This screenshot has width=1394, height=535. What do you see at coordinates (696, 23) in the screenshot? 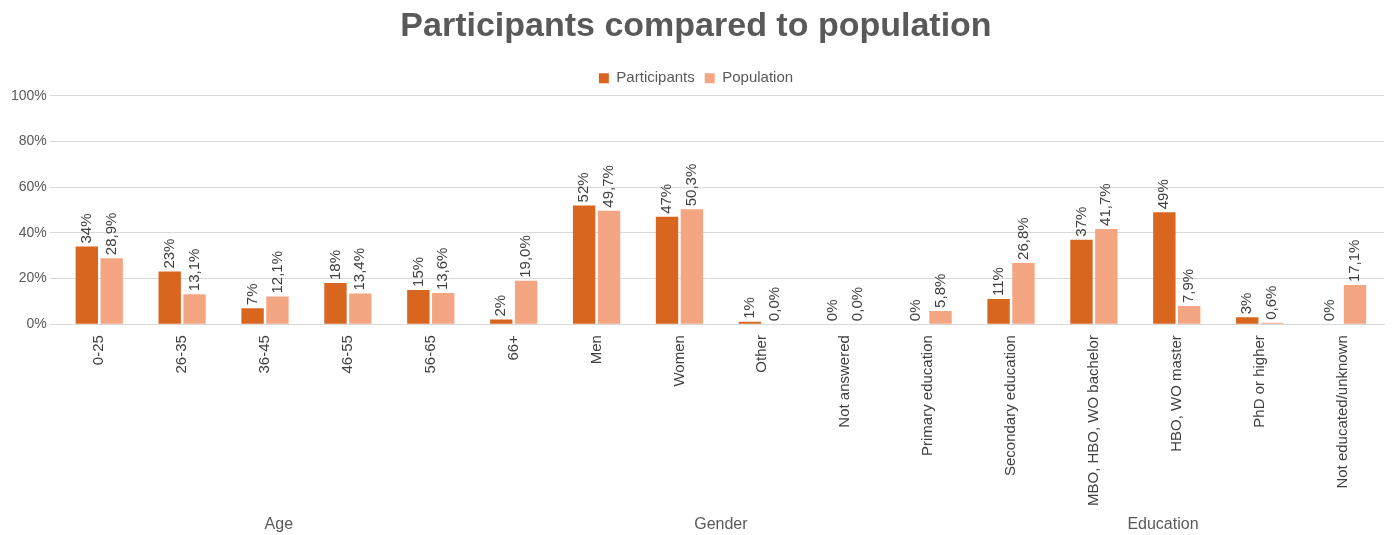
I see `chart-title: Participants compared to population` at bounding box center [696, 23].